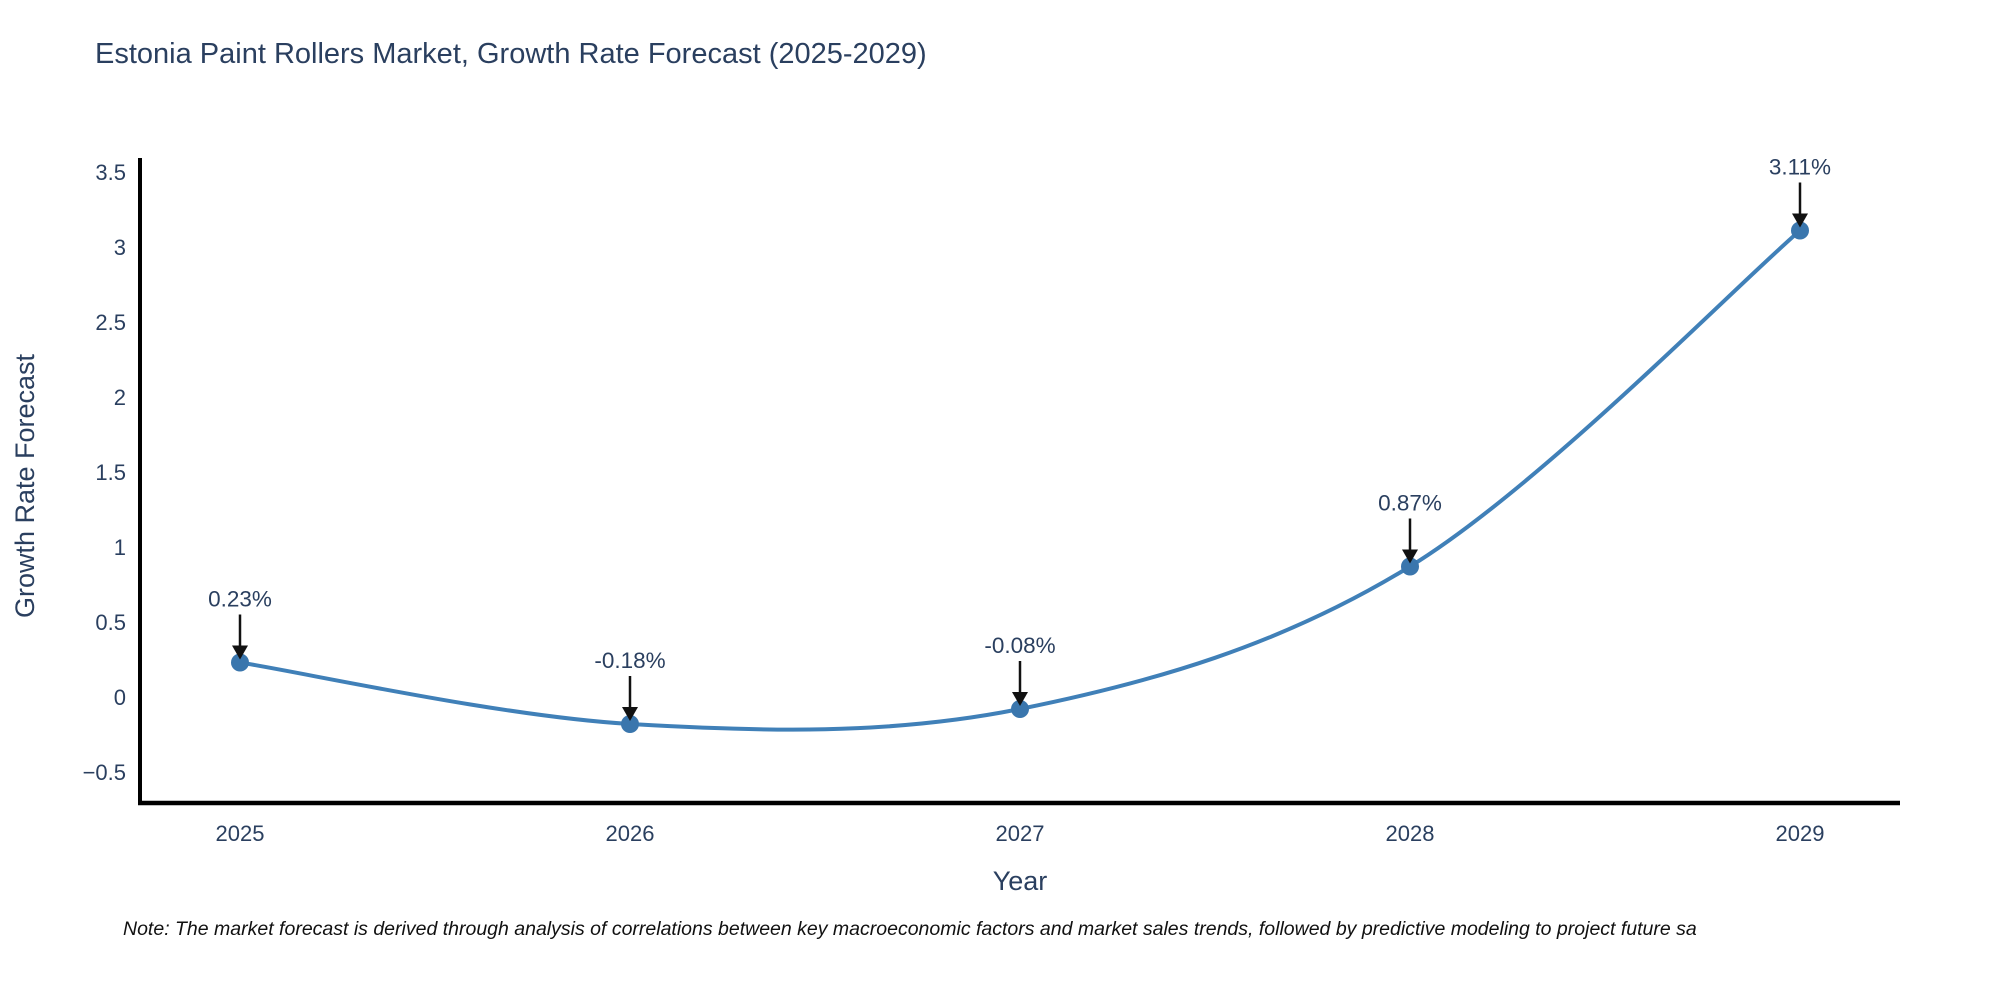  What do you see at coordinates (240, 833) in the screenshot?
I see `x-tick-label: 2025` at bounding box center [240, 833].